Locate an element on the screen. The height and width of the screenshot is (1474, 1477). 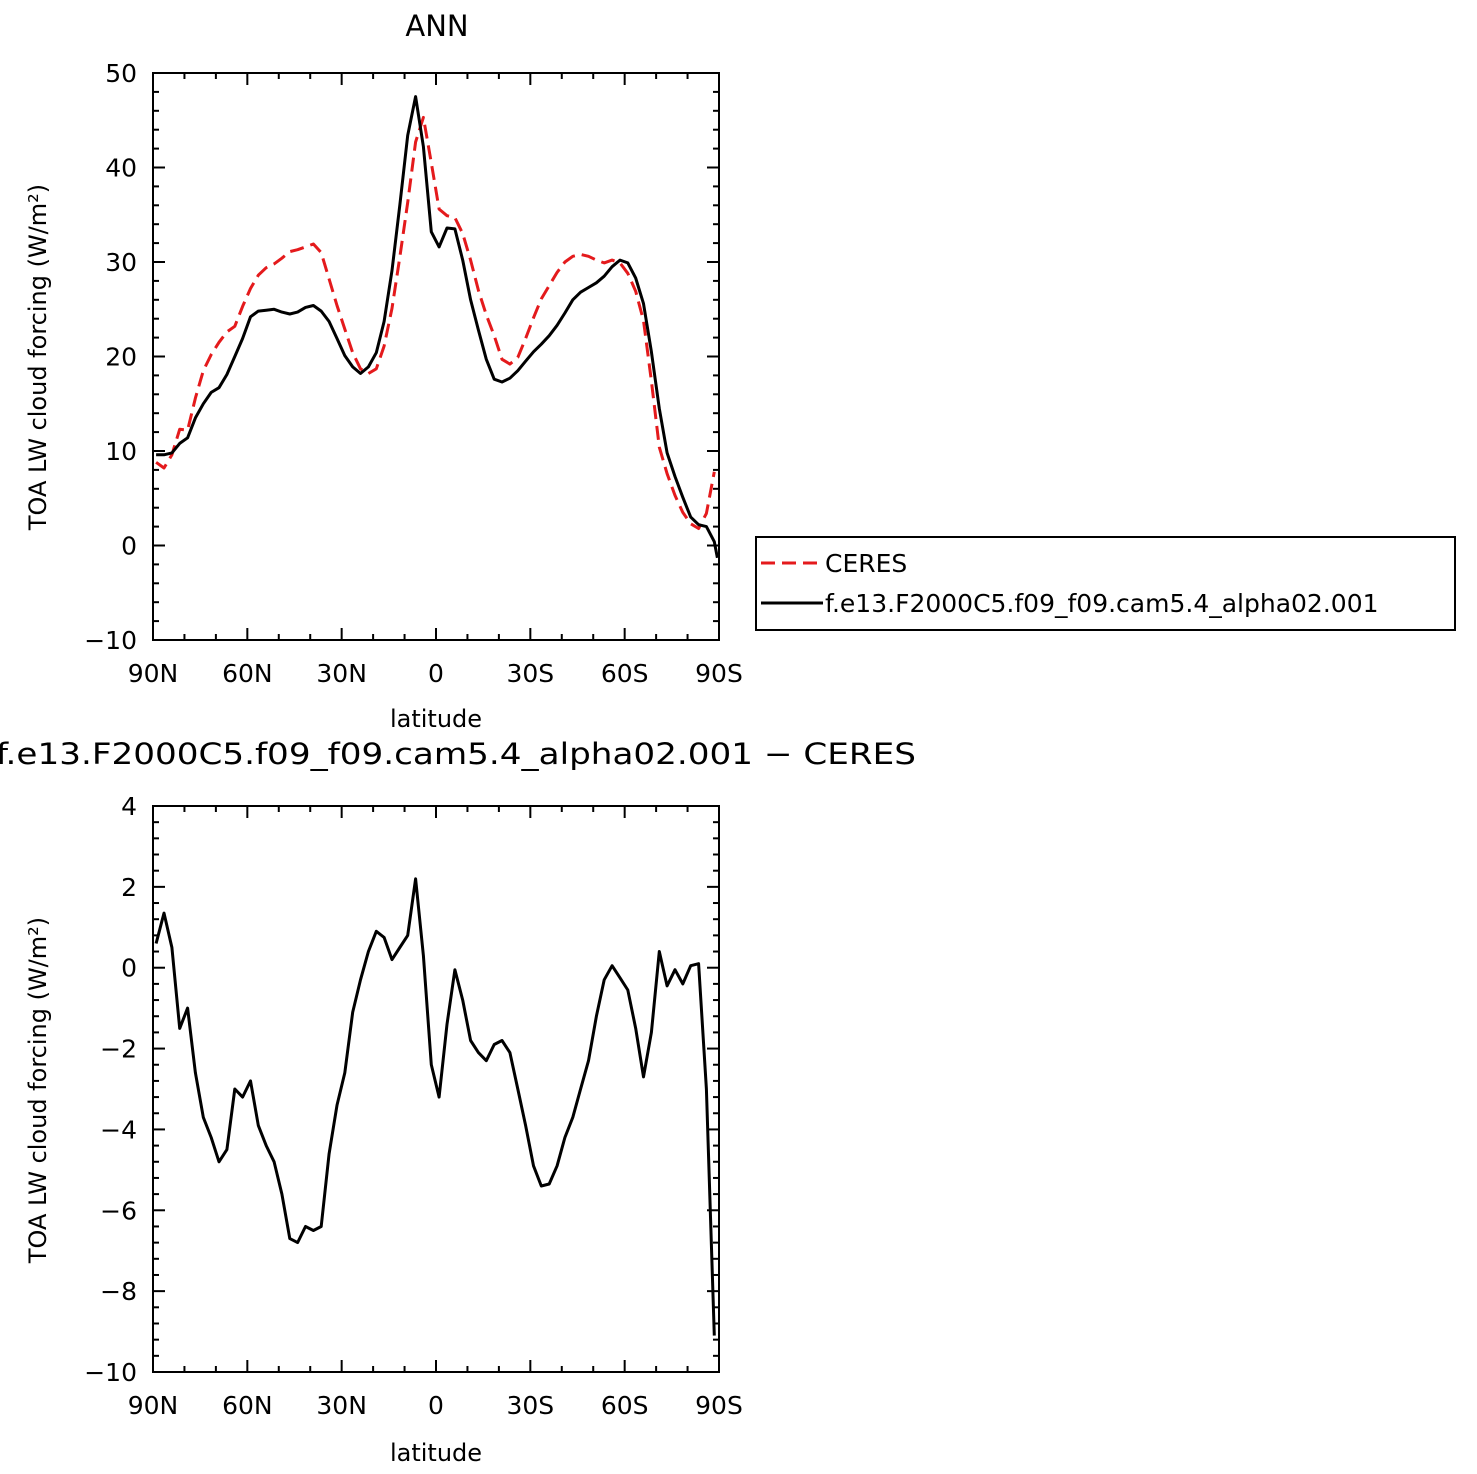
y-tick-label: 40 is located at coordinates (121, 168).